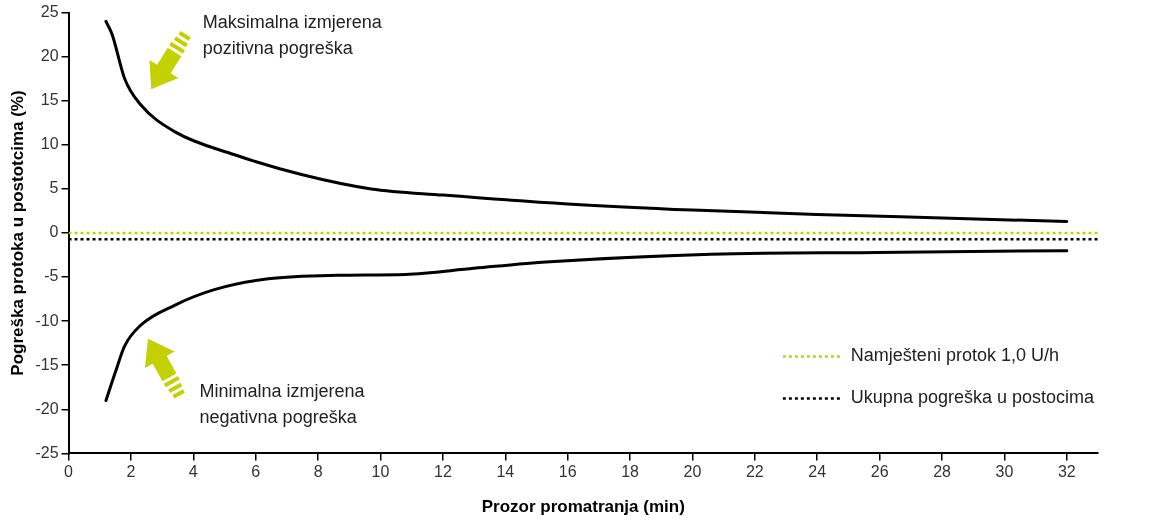  Describe the element at coordinates (49, 144) in the screenshot. I see `y-tick-label: 10` at that location.